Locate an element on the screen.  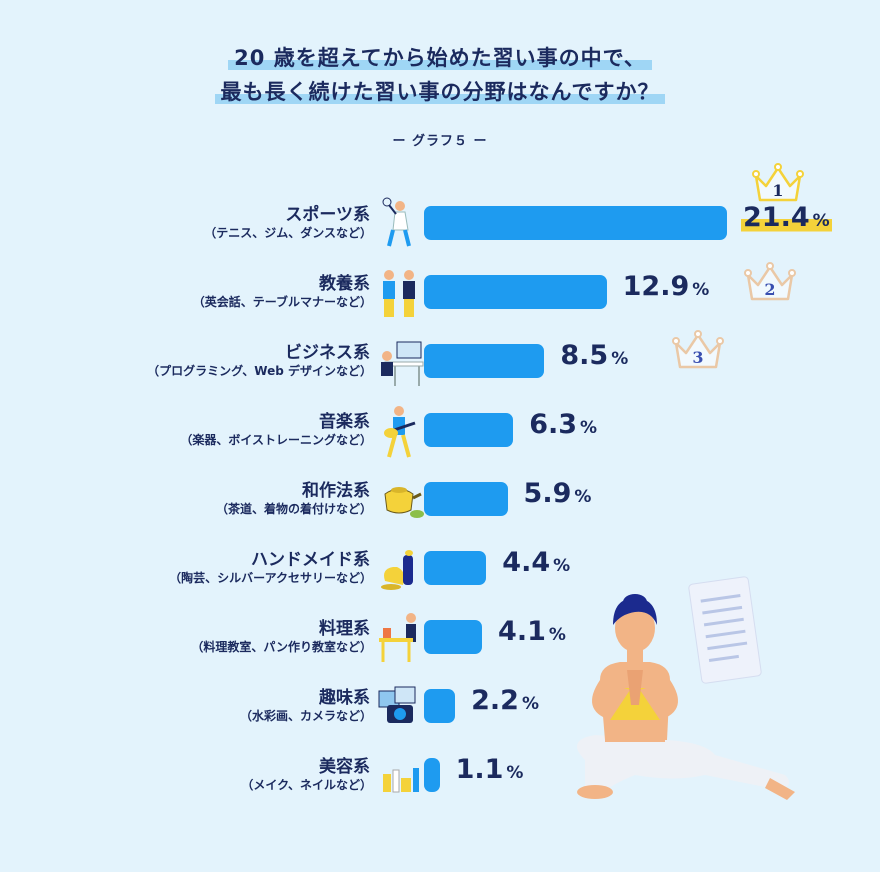
data-label: 6.3% is located at coordinates (563, 424).